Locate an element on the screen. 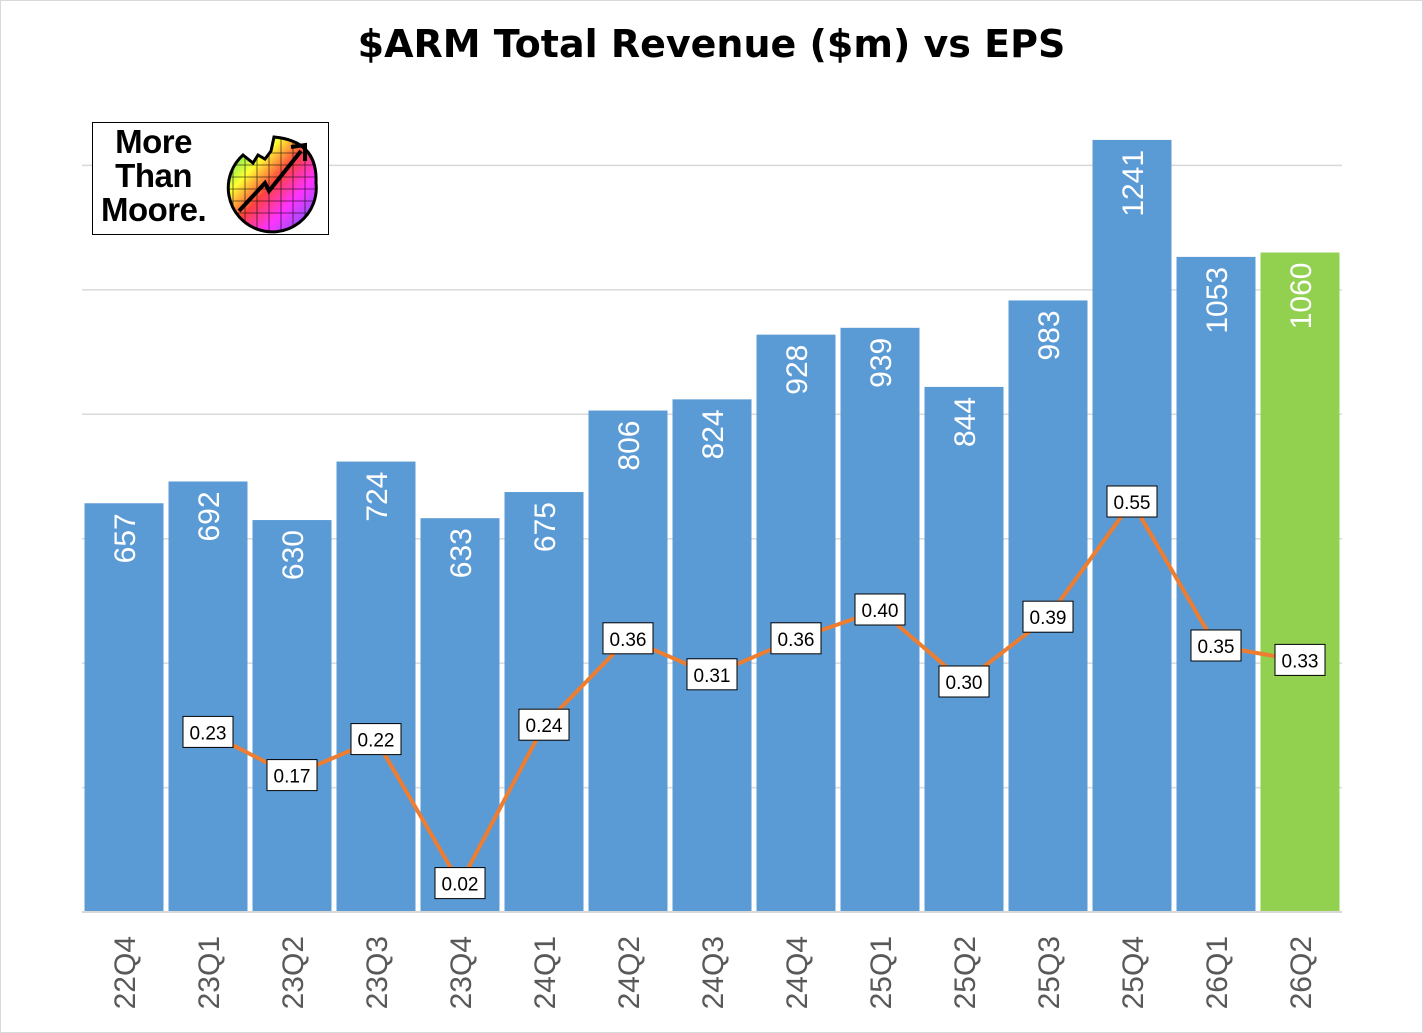 This screenshot has width=1423, height=1033. bar-value-label: 692 is located at coordinates (209, 516).